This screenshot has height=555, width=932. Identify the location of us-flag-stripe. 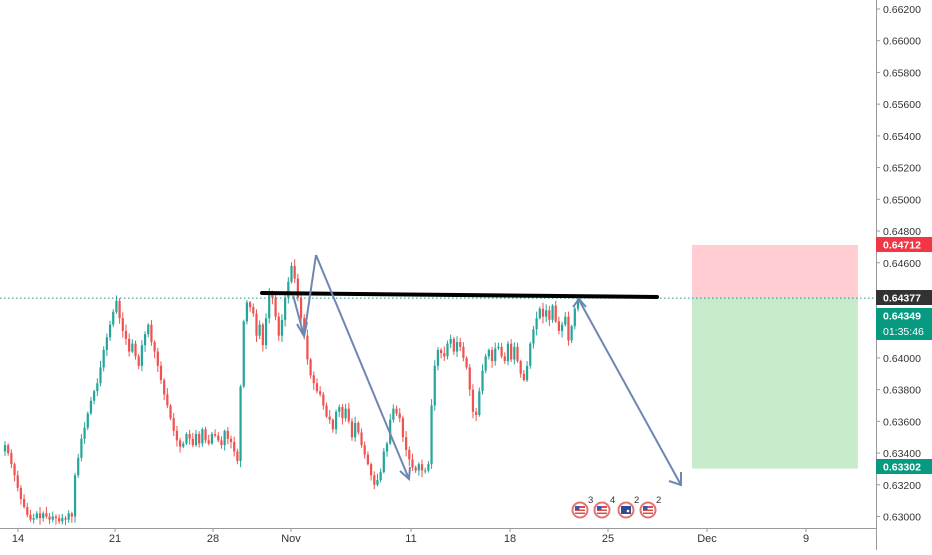
(602, 509).